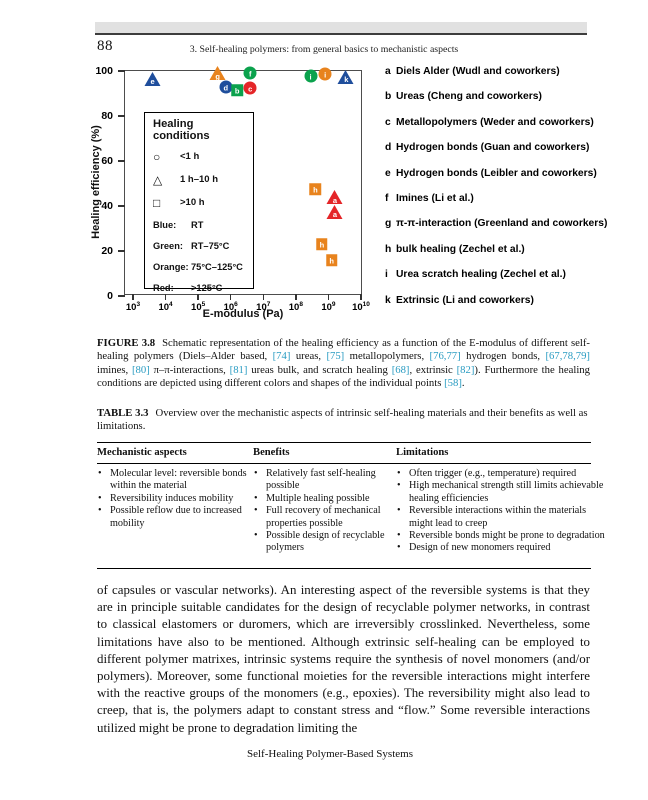 This screenshot has width=648, height=800. What do you see at coordinates (435, 198) in the screenshot?
I see `key-text: Imines (Li et al.)` at bounding box center [435, 198].